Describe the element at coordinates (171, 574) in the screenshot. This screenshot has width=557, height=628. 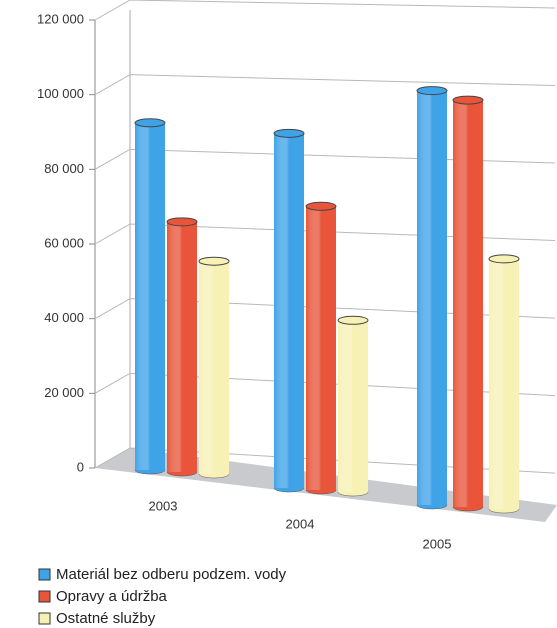
I see `legend-label: Materiál bez odberu podzem. vody` at that location.